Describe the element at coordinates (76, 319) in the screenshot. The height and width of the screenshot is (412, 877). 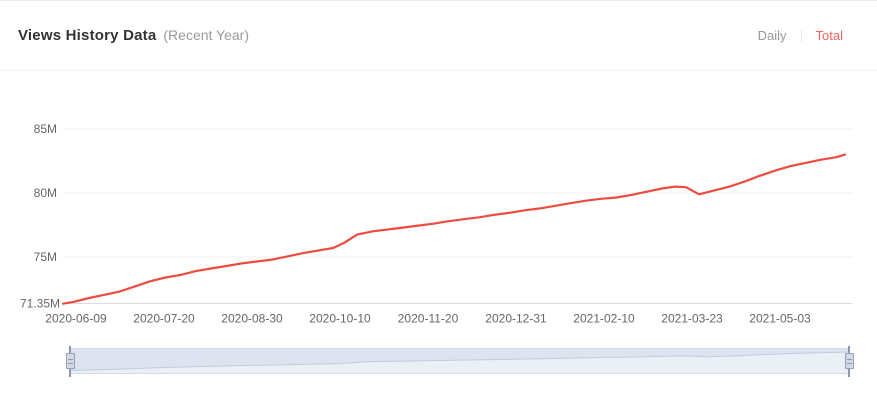
I see `svg-text: 2020-06-09` at that location.